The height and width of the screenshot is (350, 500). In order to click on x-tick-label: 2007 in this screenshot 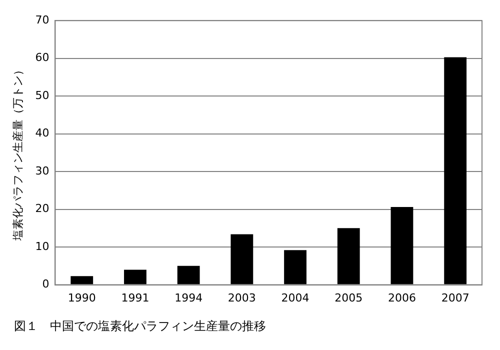, I will do `click(455, 297)`.